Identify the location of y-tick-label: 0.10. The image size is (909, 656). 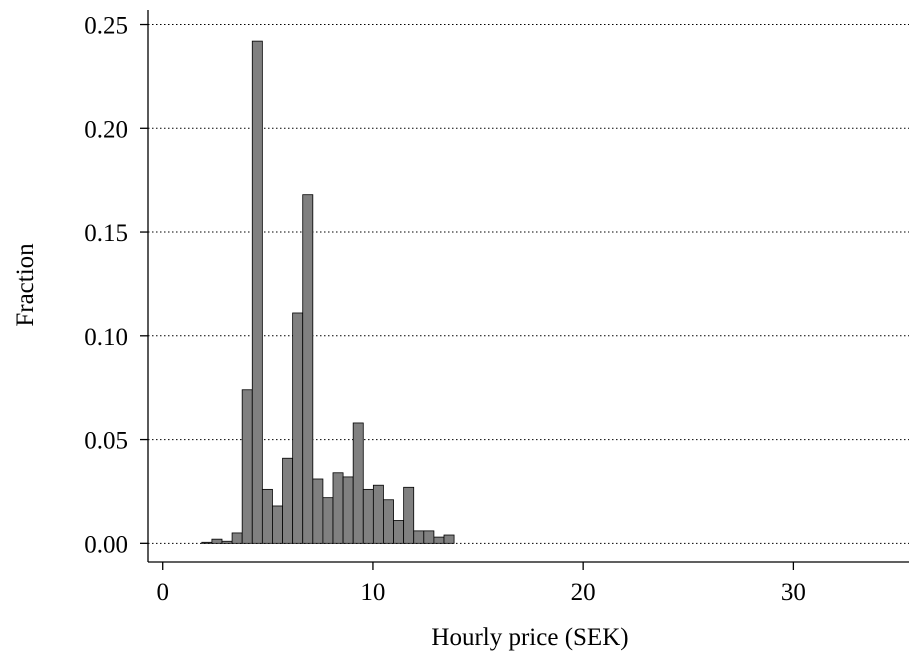
(106, 337).